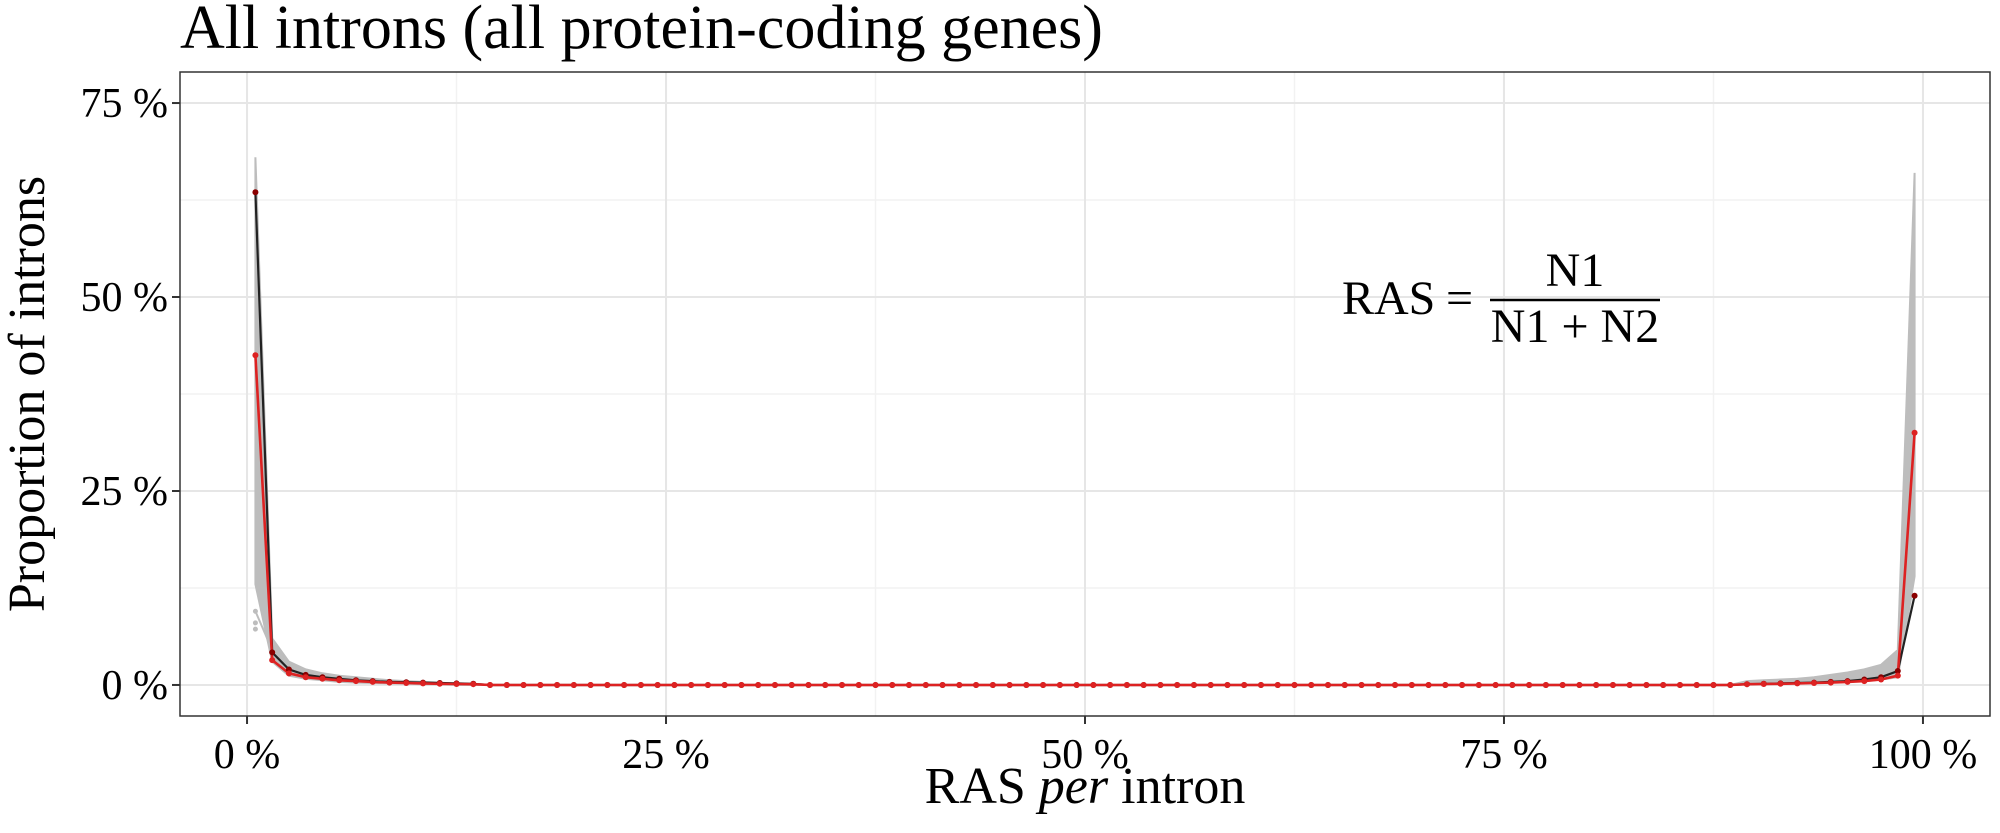 This screenshot has width=2000, height=833. What do you see at coordinates (1923, 755) in the screenshot?
I see `x-tick-label: 100 %` at bounding box center [1923, 755].